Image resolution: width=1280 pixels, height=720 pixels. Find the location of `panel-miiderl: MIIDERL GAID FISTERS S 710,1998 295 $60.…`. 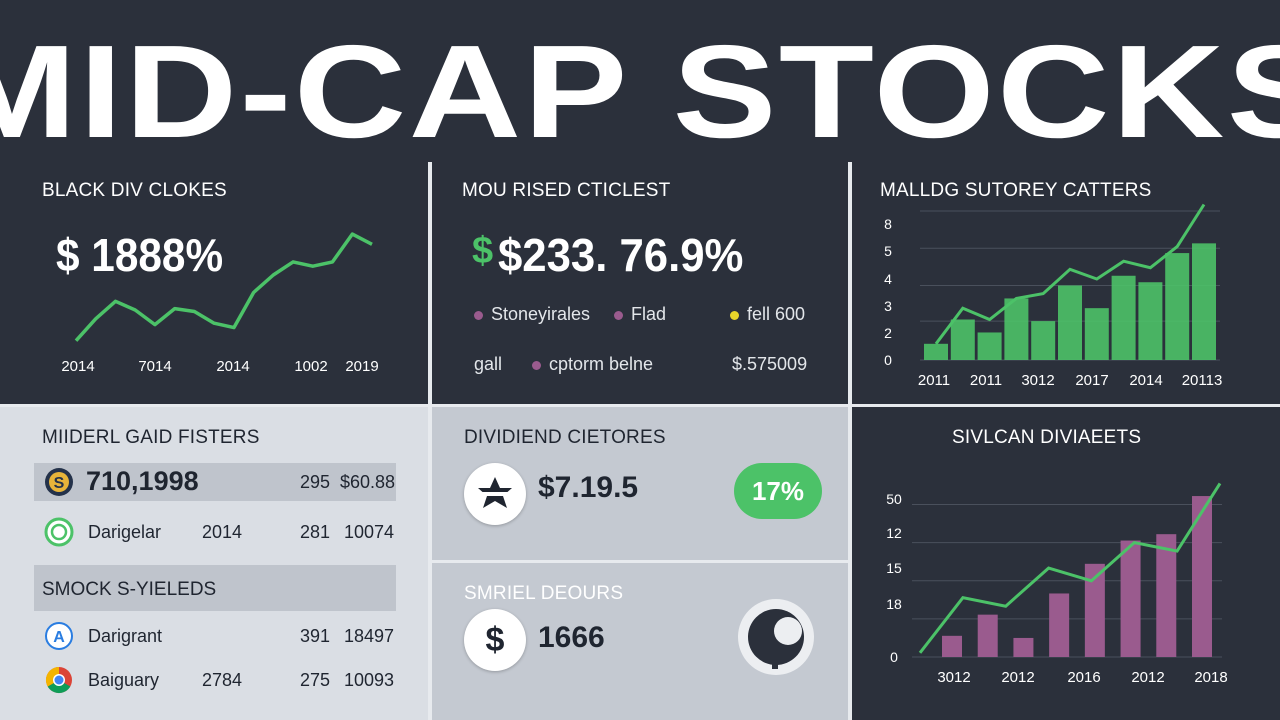

panel-miiderl: MIIDERL GAID FISTERS S 710,1998 295 $60.… is located at coordinates (214, 563).